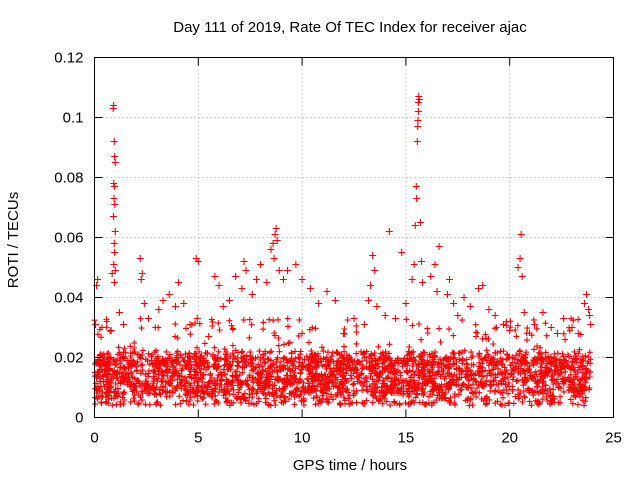  I want to click on y-tick-label: 0.04, so click(68, 298).